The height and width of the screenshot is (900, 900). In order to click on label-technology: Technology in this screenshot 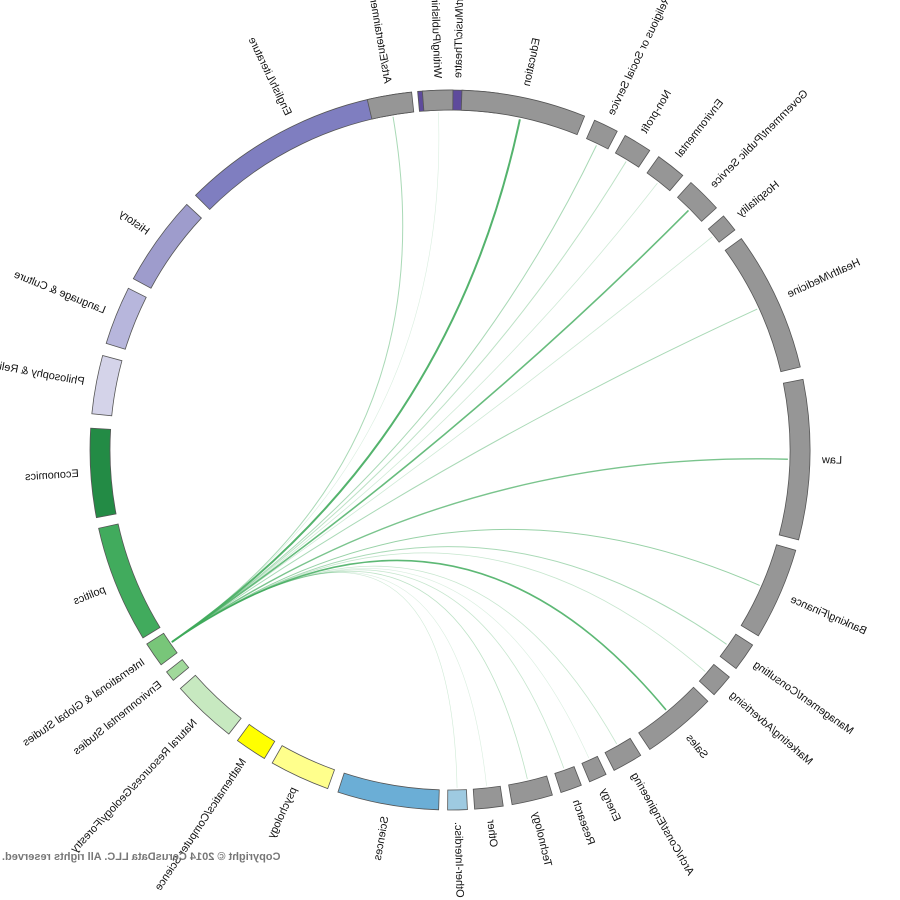, I will do `click(541, 838)`.